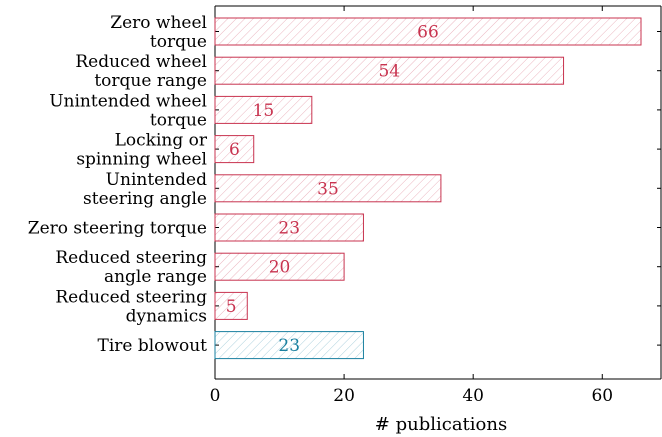  I want to click on category-label: Unintended, so click(156, 180).